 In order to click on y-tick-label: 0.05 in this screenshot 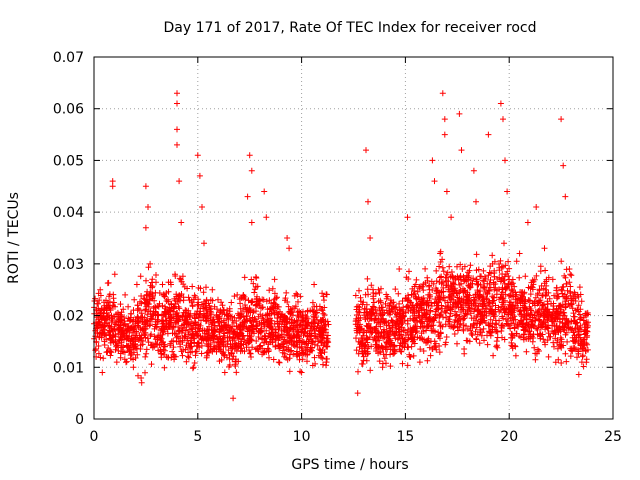, I will do `click(68, 161)`.